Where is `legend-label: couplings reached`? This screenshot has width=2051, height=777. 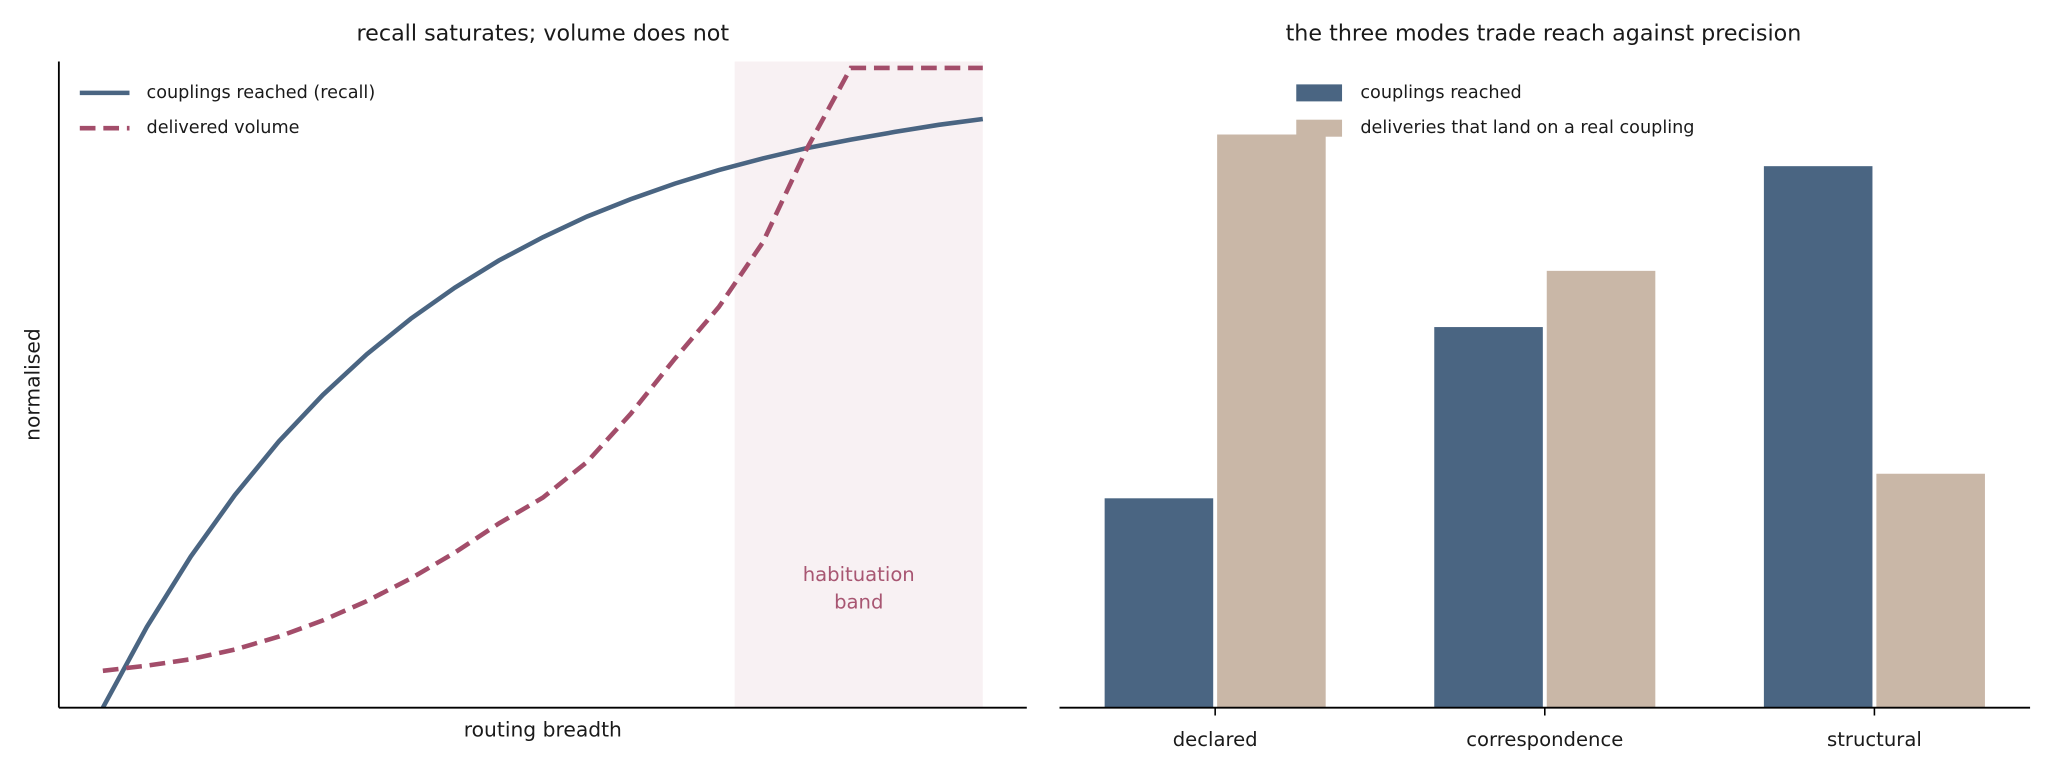
legend-label: couplings reached is located at coordinates (1440, 93).